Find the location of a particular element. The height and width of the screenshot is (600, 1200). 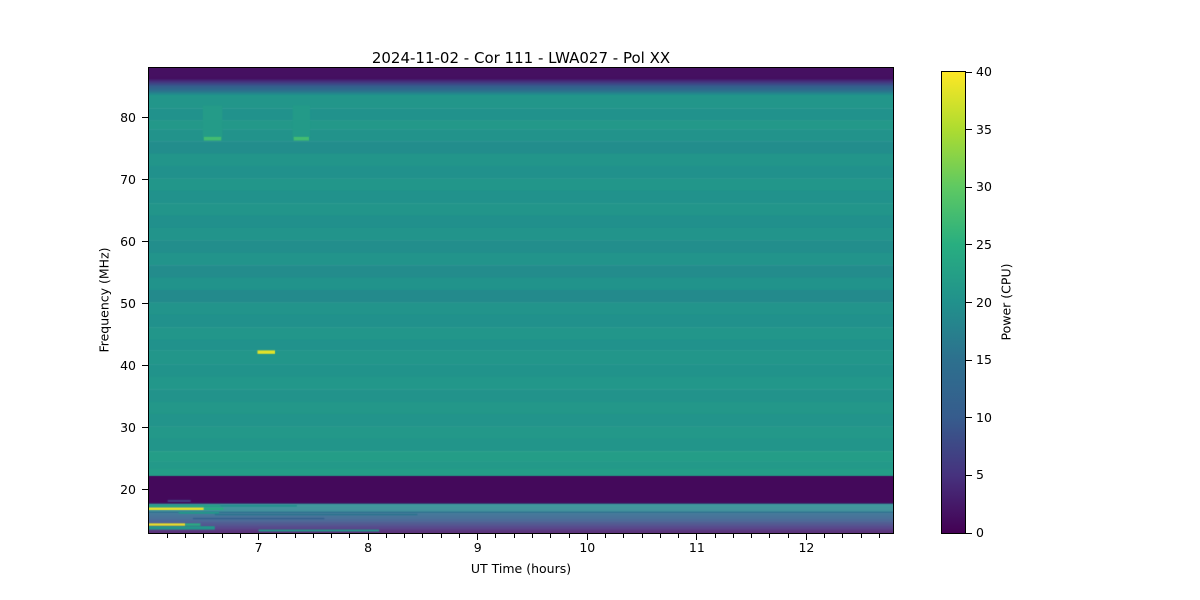

colorbar is located at coordinates (953, 302).